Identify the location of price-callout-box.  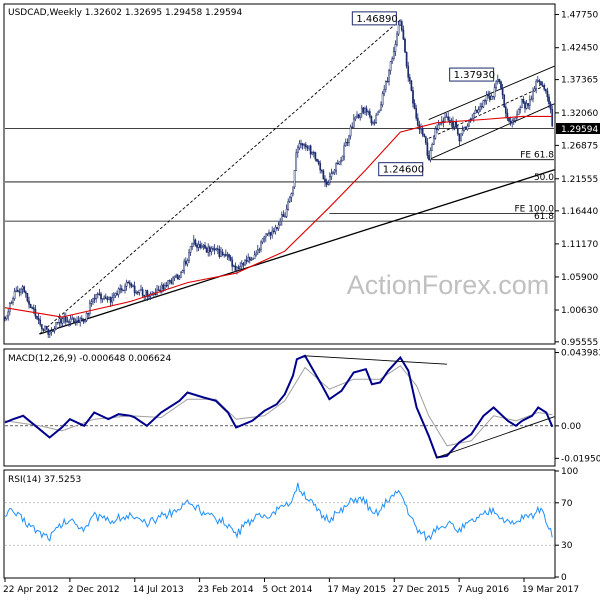
(472, 74).